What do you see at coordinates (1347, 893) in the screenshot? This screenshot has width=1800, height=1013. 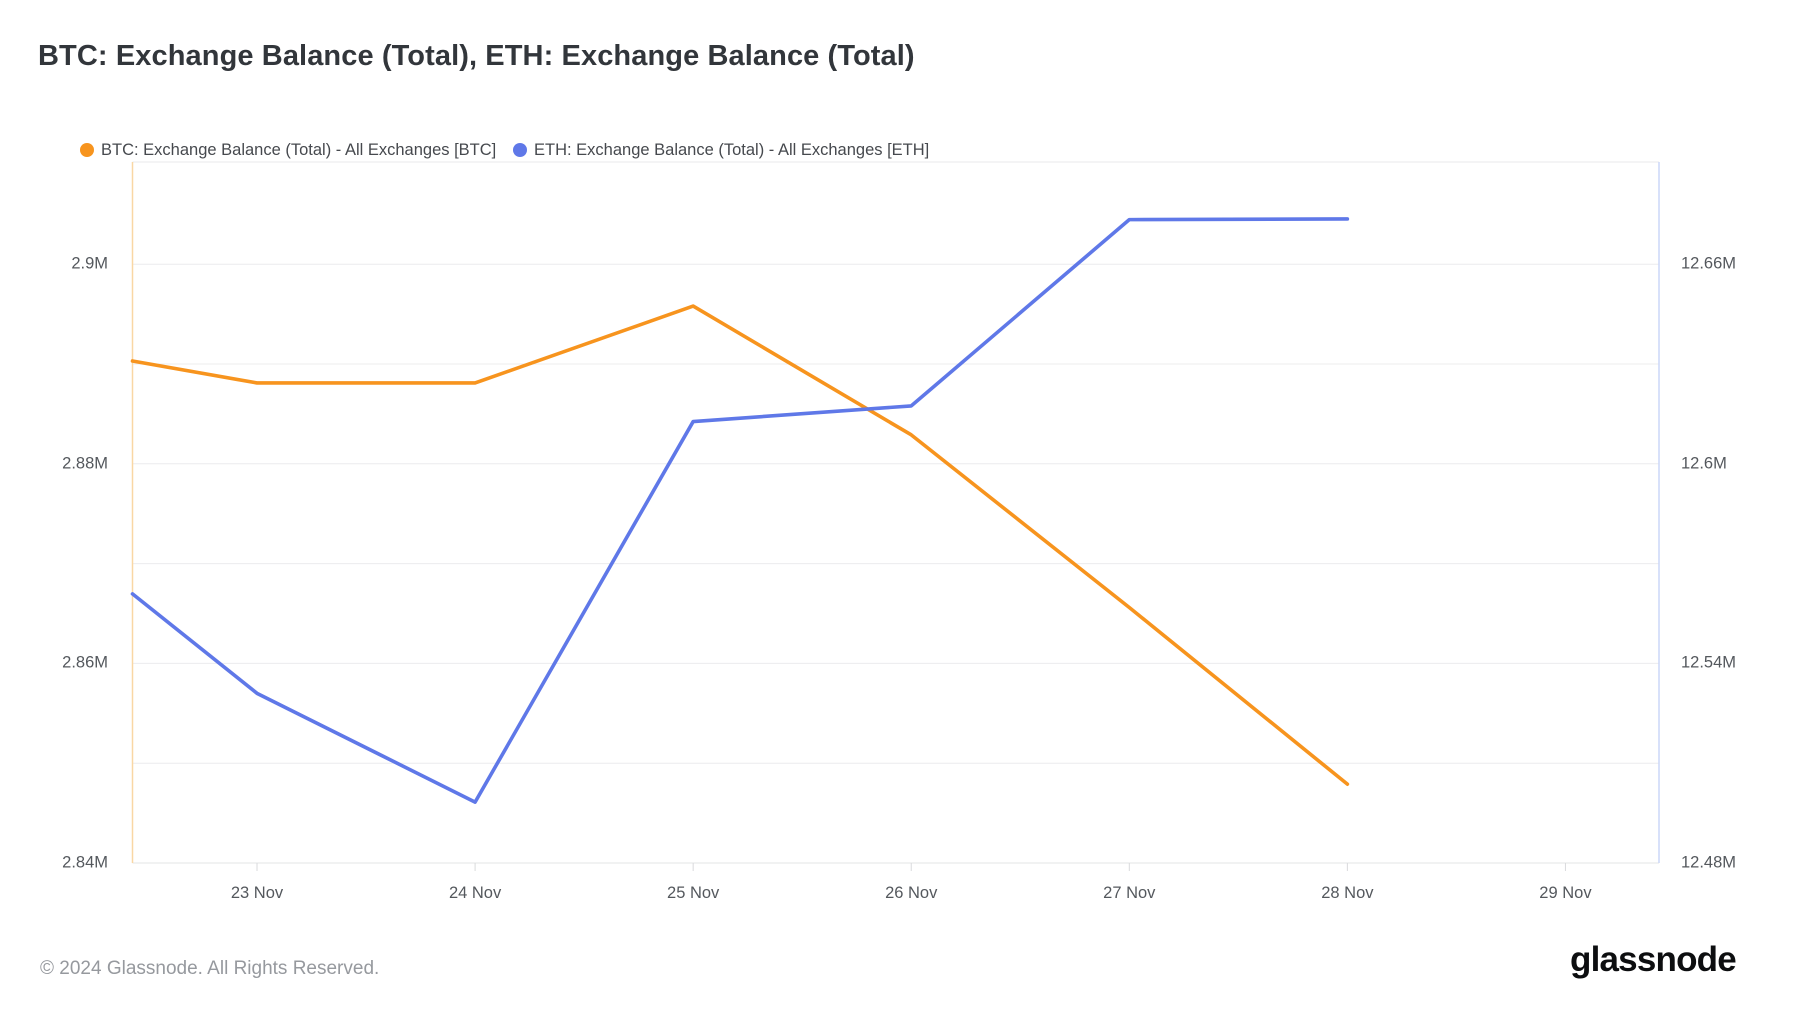 I see `x-axis-label: 28 Nov` at bounding box center [1347, 893].